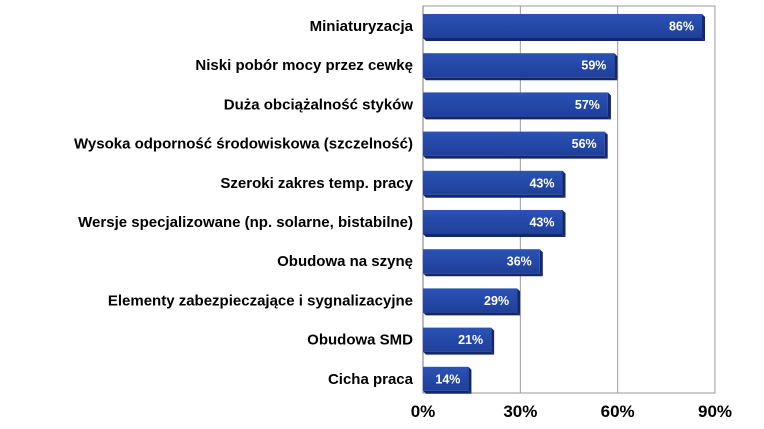 The height and width of the screenshot is (429, 764). What do you see at coordinates (519, 262) in the screenshot?
I see `bar-data-label: 36%` at bounding box center [519, 262].